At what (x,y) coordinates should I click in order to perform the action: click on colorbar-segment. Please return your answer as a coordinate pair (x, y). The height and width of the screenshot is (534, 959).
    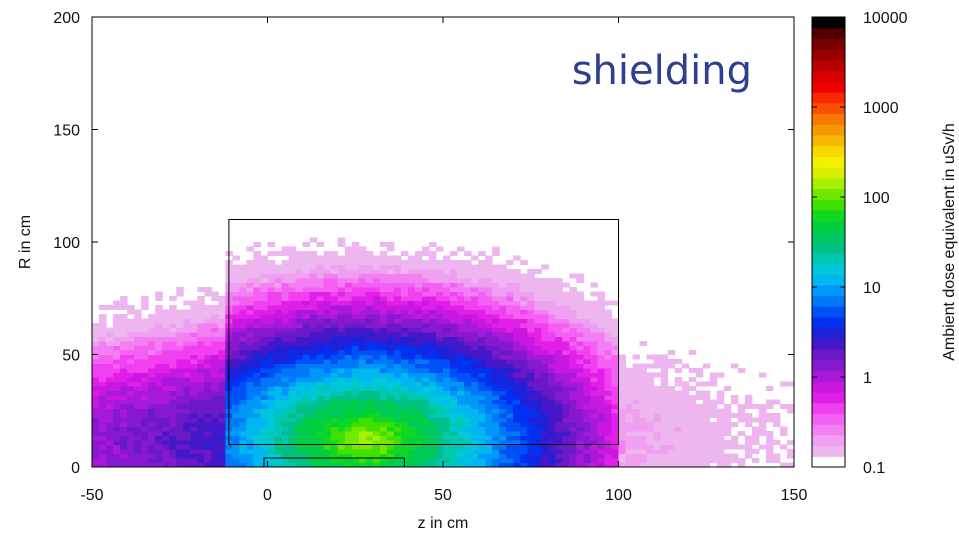
    Looking at the image, I should click on (828, 419).